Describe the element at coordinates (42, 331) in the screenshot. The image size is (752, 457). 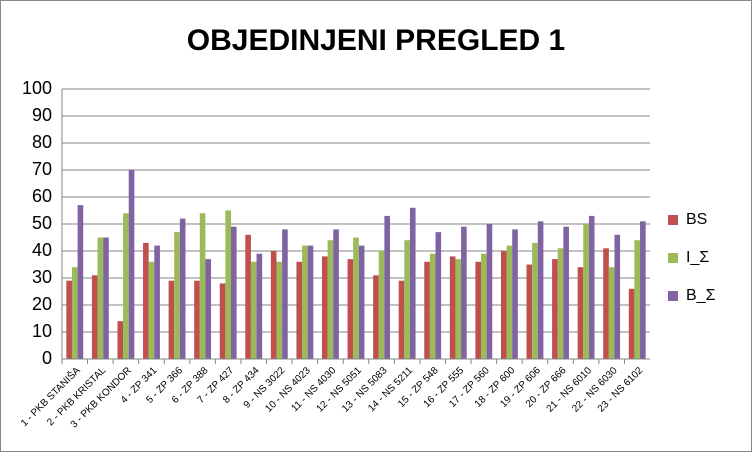
I see `y-tick-label: 10` at that location.